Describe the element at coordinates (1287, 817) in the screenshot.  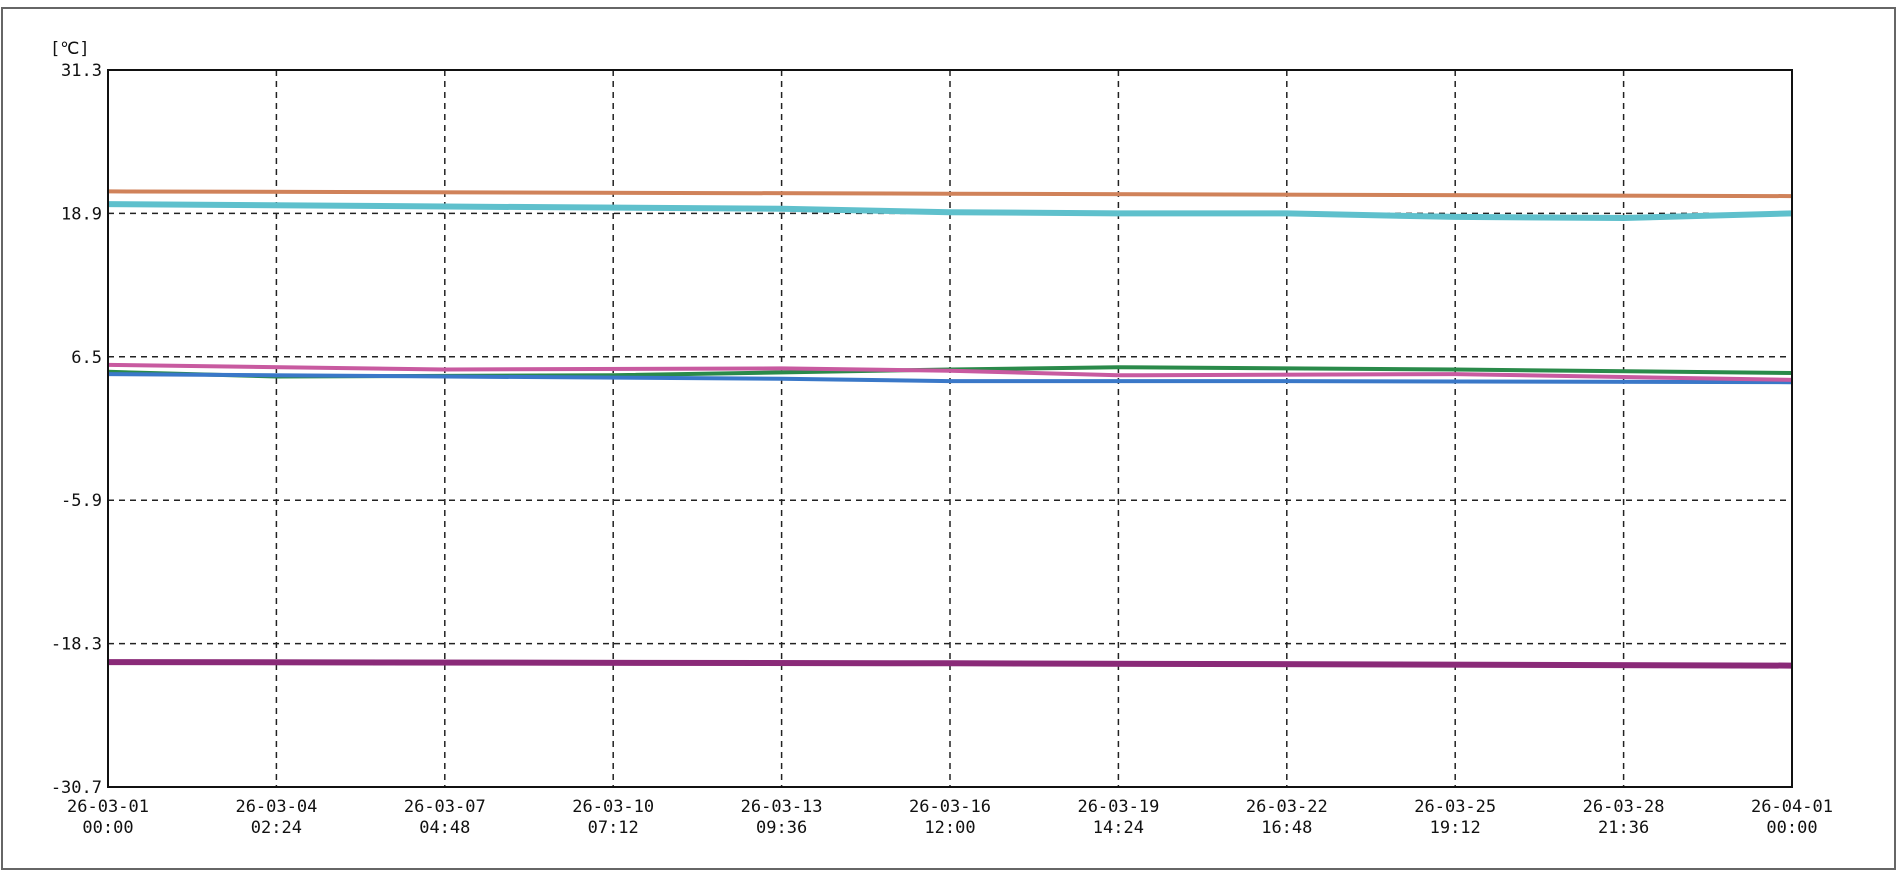
I see `x-tick-label: 26-03-22 16:48` at that location.